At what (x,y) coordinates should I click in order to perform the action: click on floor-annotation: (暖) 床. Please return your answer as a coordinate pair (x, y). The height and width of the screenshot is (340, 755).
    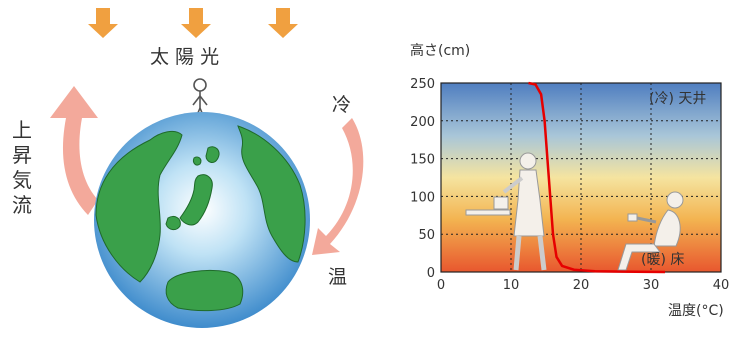
    Looking at the image, I should click on (663, 260).